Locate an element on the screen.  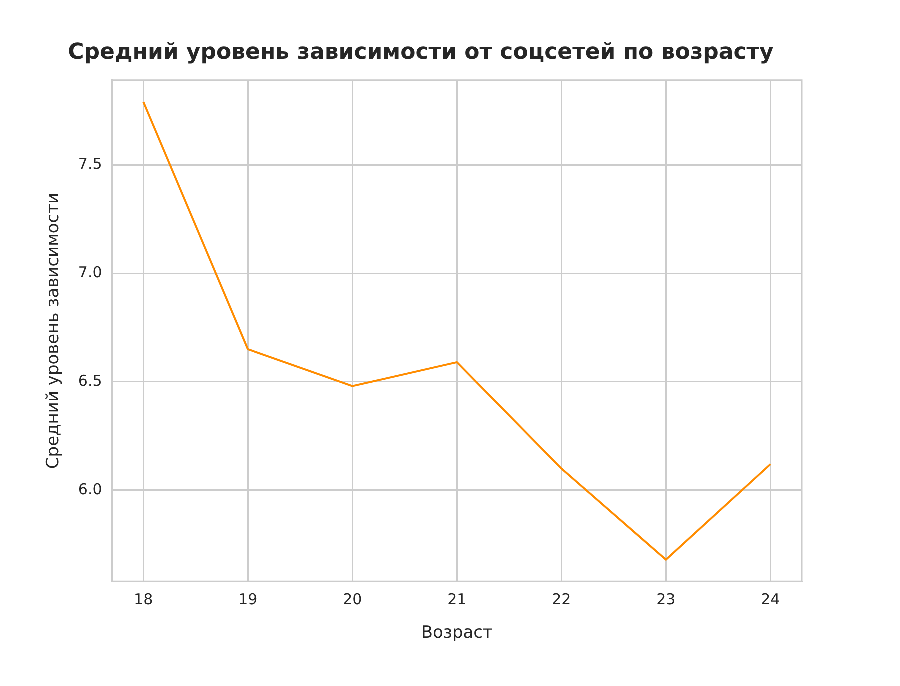
y-tick-label: 6.5 is located at coordinates (90, 381).